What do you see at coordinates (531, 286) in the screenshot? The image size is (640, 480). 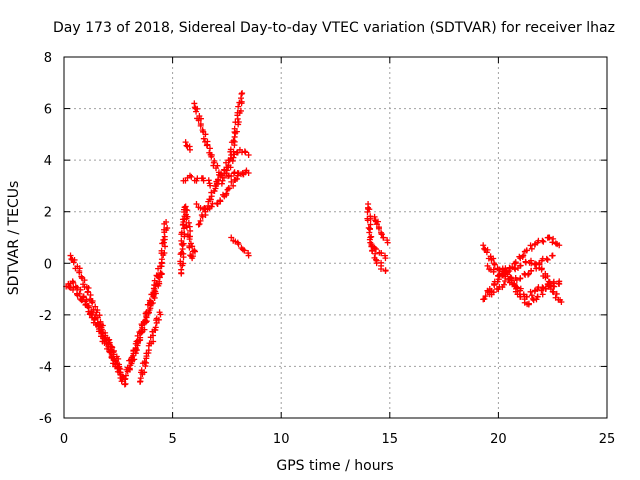 I see `series-arc-11-d` at bounding box center [531, 286].